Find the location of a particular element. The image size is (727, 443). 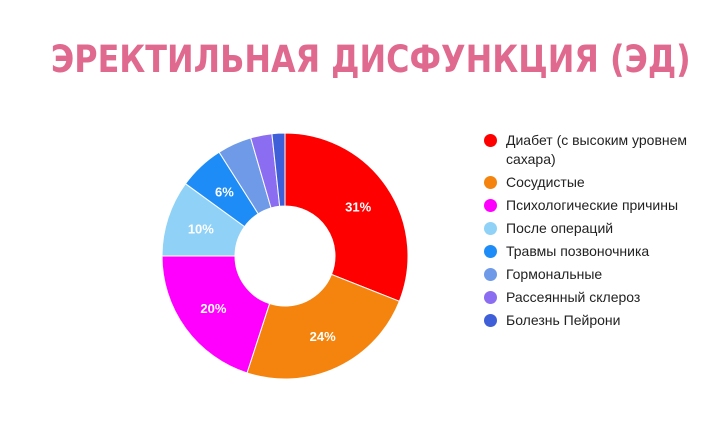

legend-item-0: Диабет (с высоким уровнем сахара) is located at coordinates (604, 150).